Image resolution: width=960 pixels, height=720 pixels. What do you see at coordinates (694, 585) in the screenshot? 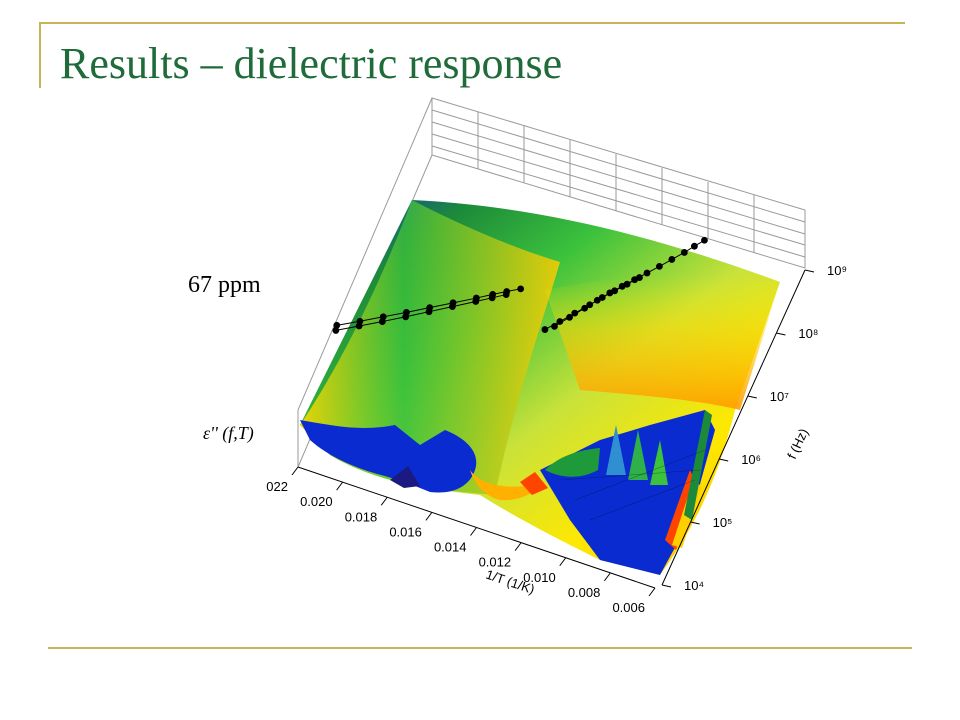
I see `y-tick-label: 10⁴` at bounding box center [694, 585].